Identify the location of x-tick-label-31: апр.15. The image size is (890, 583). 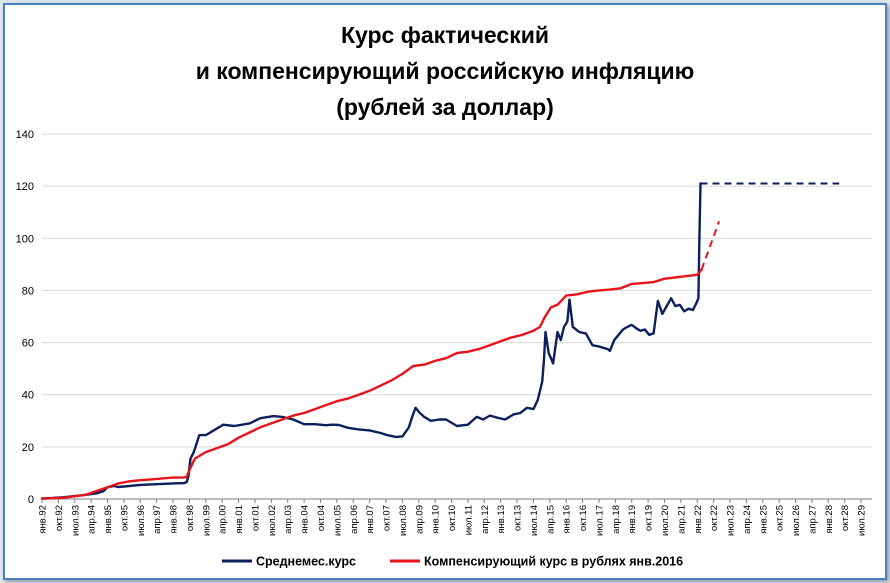
(550, 519).